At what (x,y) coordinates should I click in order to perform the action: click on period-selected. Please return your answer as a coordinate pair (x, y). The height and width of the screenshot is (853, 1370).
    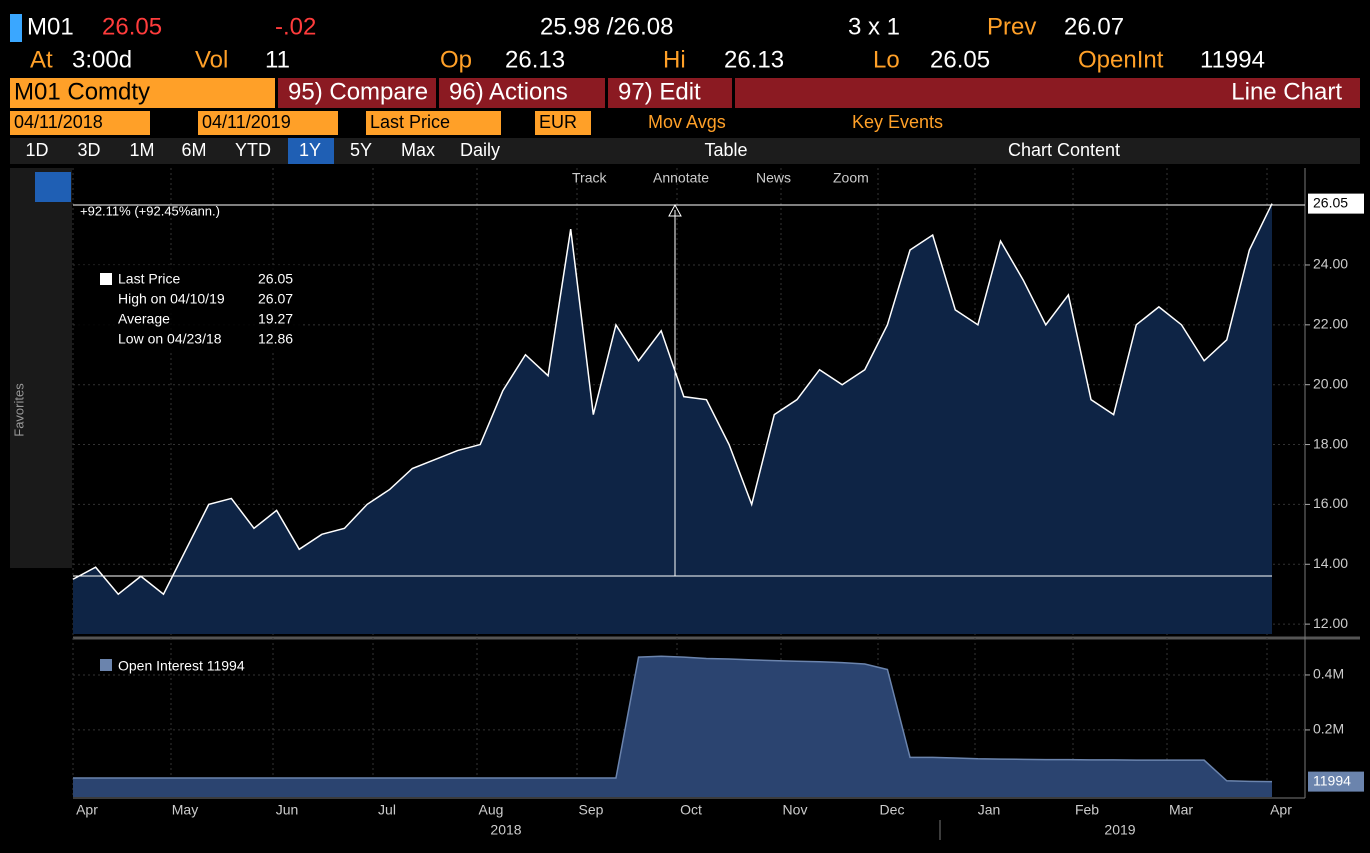
    Looking at the image, I should click on (311, 151).